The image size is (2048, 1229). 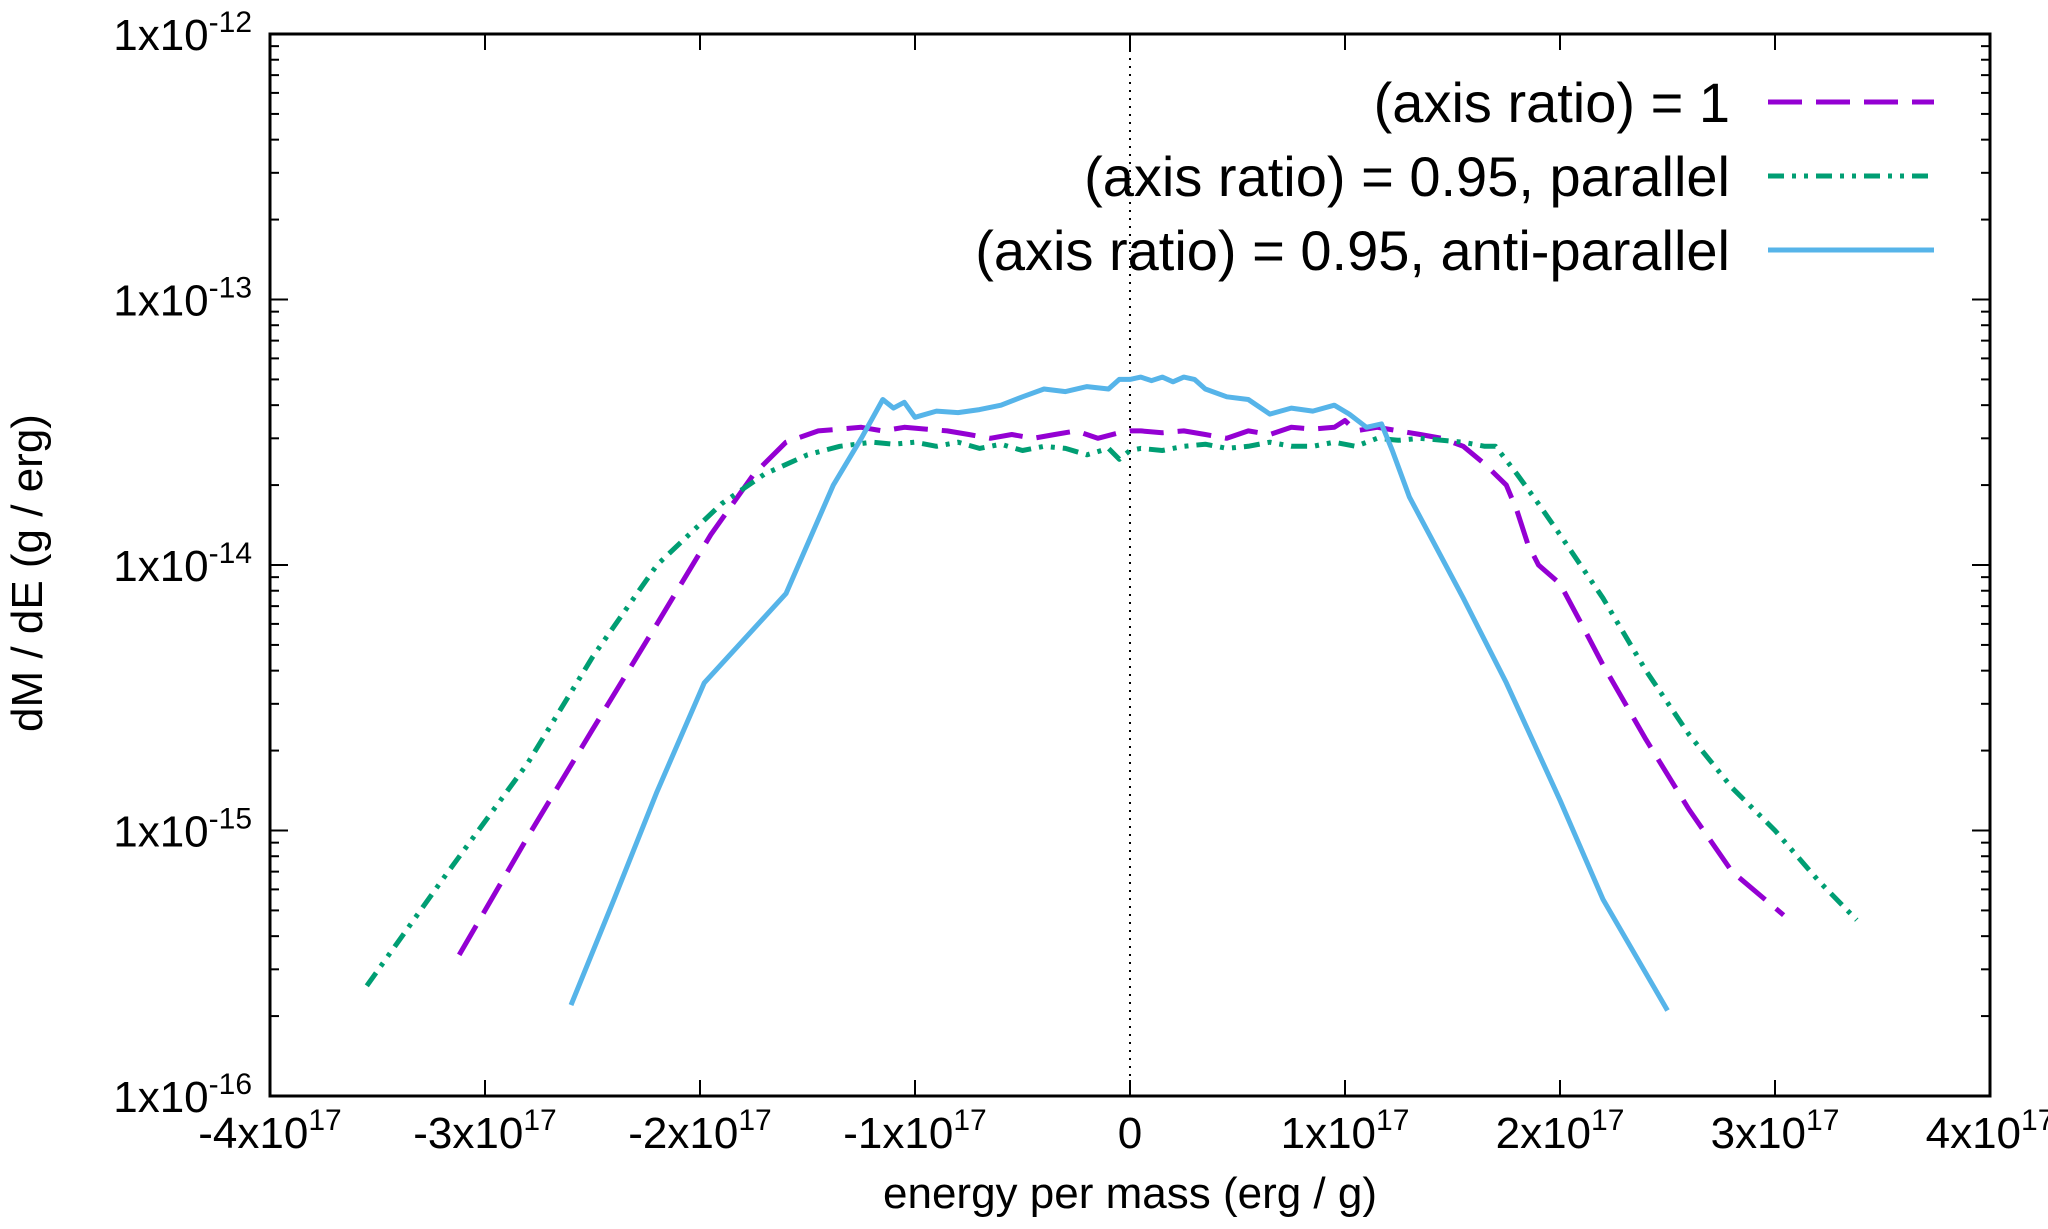 What do you see at coordinates (1130, 1193) in the screenshot?
I see `x-axis-title: energy per mass (erg / g)` at bounding box center [1130, 1193].